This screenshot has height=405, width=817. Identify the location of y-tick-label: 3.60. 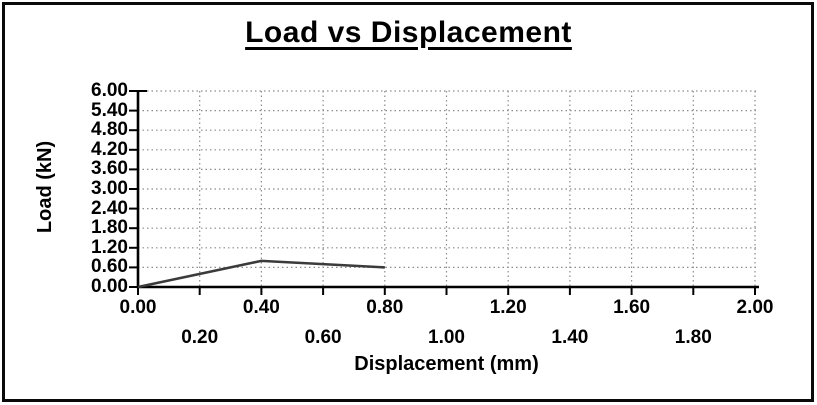
(109, 169).